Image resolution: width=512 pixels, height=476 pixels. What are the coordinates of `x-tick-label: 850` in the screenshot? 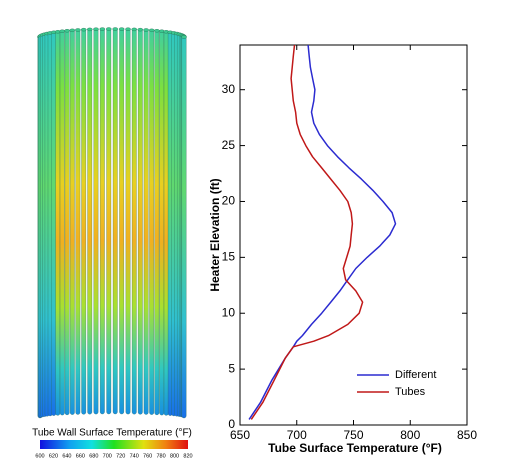 It's located at (467, 435).